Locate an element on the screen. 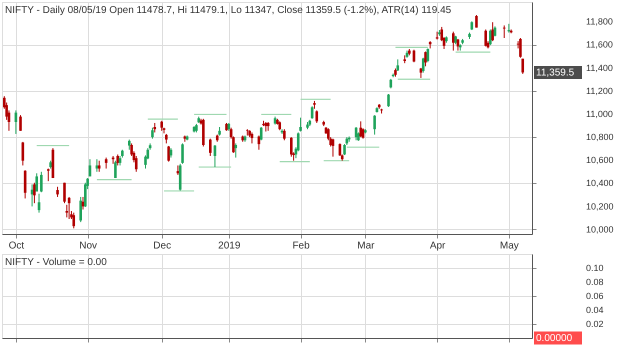 Image resolution: width=640 pixels, height=346 pixels. y-tick-label: 0.04 is located at coordinates (595, 310).